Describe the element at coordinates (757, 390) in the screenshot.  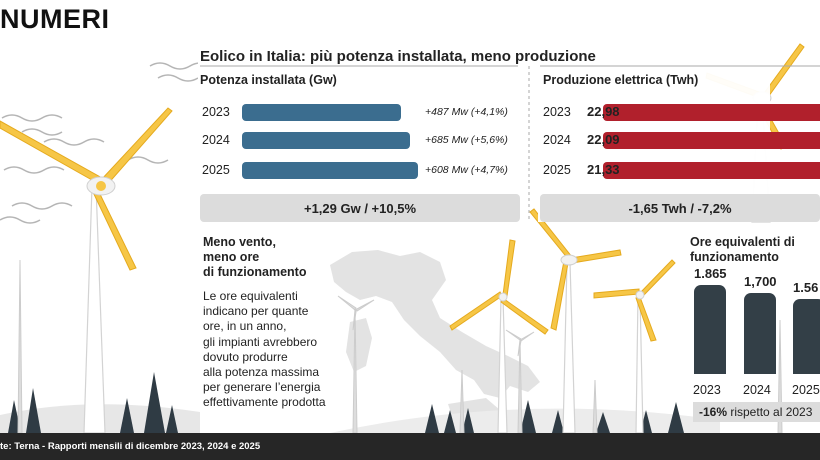
I see `hours-year-label: 2024` at that location.